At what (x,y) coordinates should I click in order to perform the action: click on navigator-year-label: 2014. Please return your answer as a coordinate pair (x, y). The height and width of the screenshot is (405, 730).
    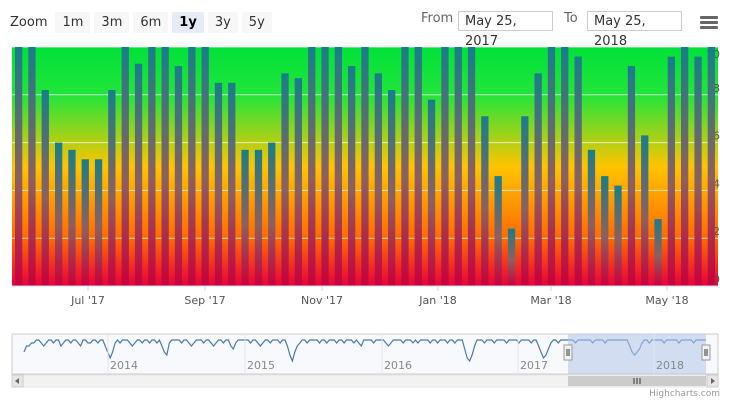
    Looking at the image, I should click on (124, 365).